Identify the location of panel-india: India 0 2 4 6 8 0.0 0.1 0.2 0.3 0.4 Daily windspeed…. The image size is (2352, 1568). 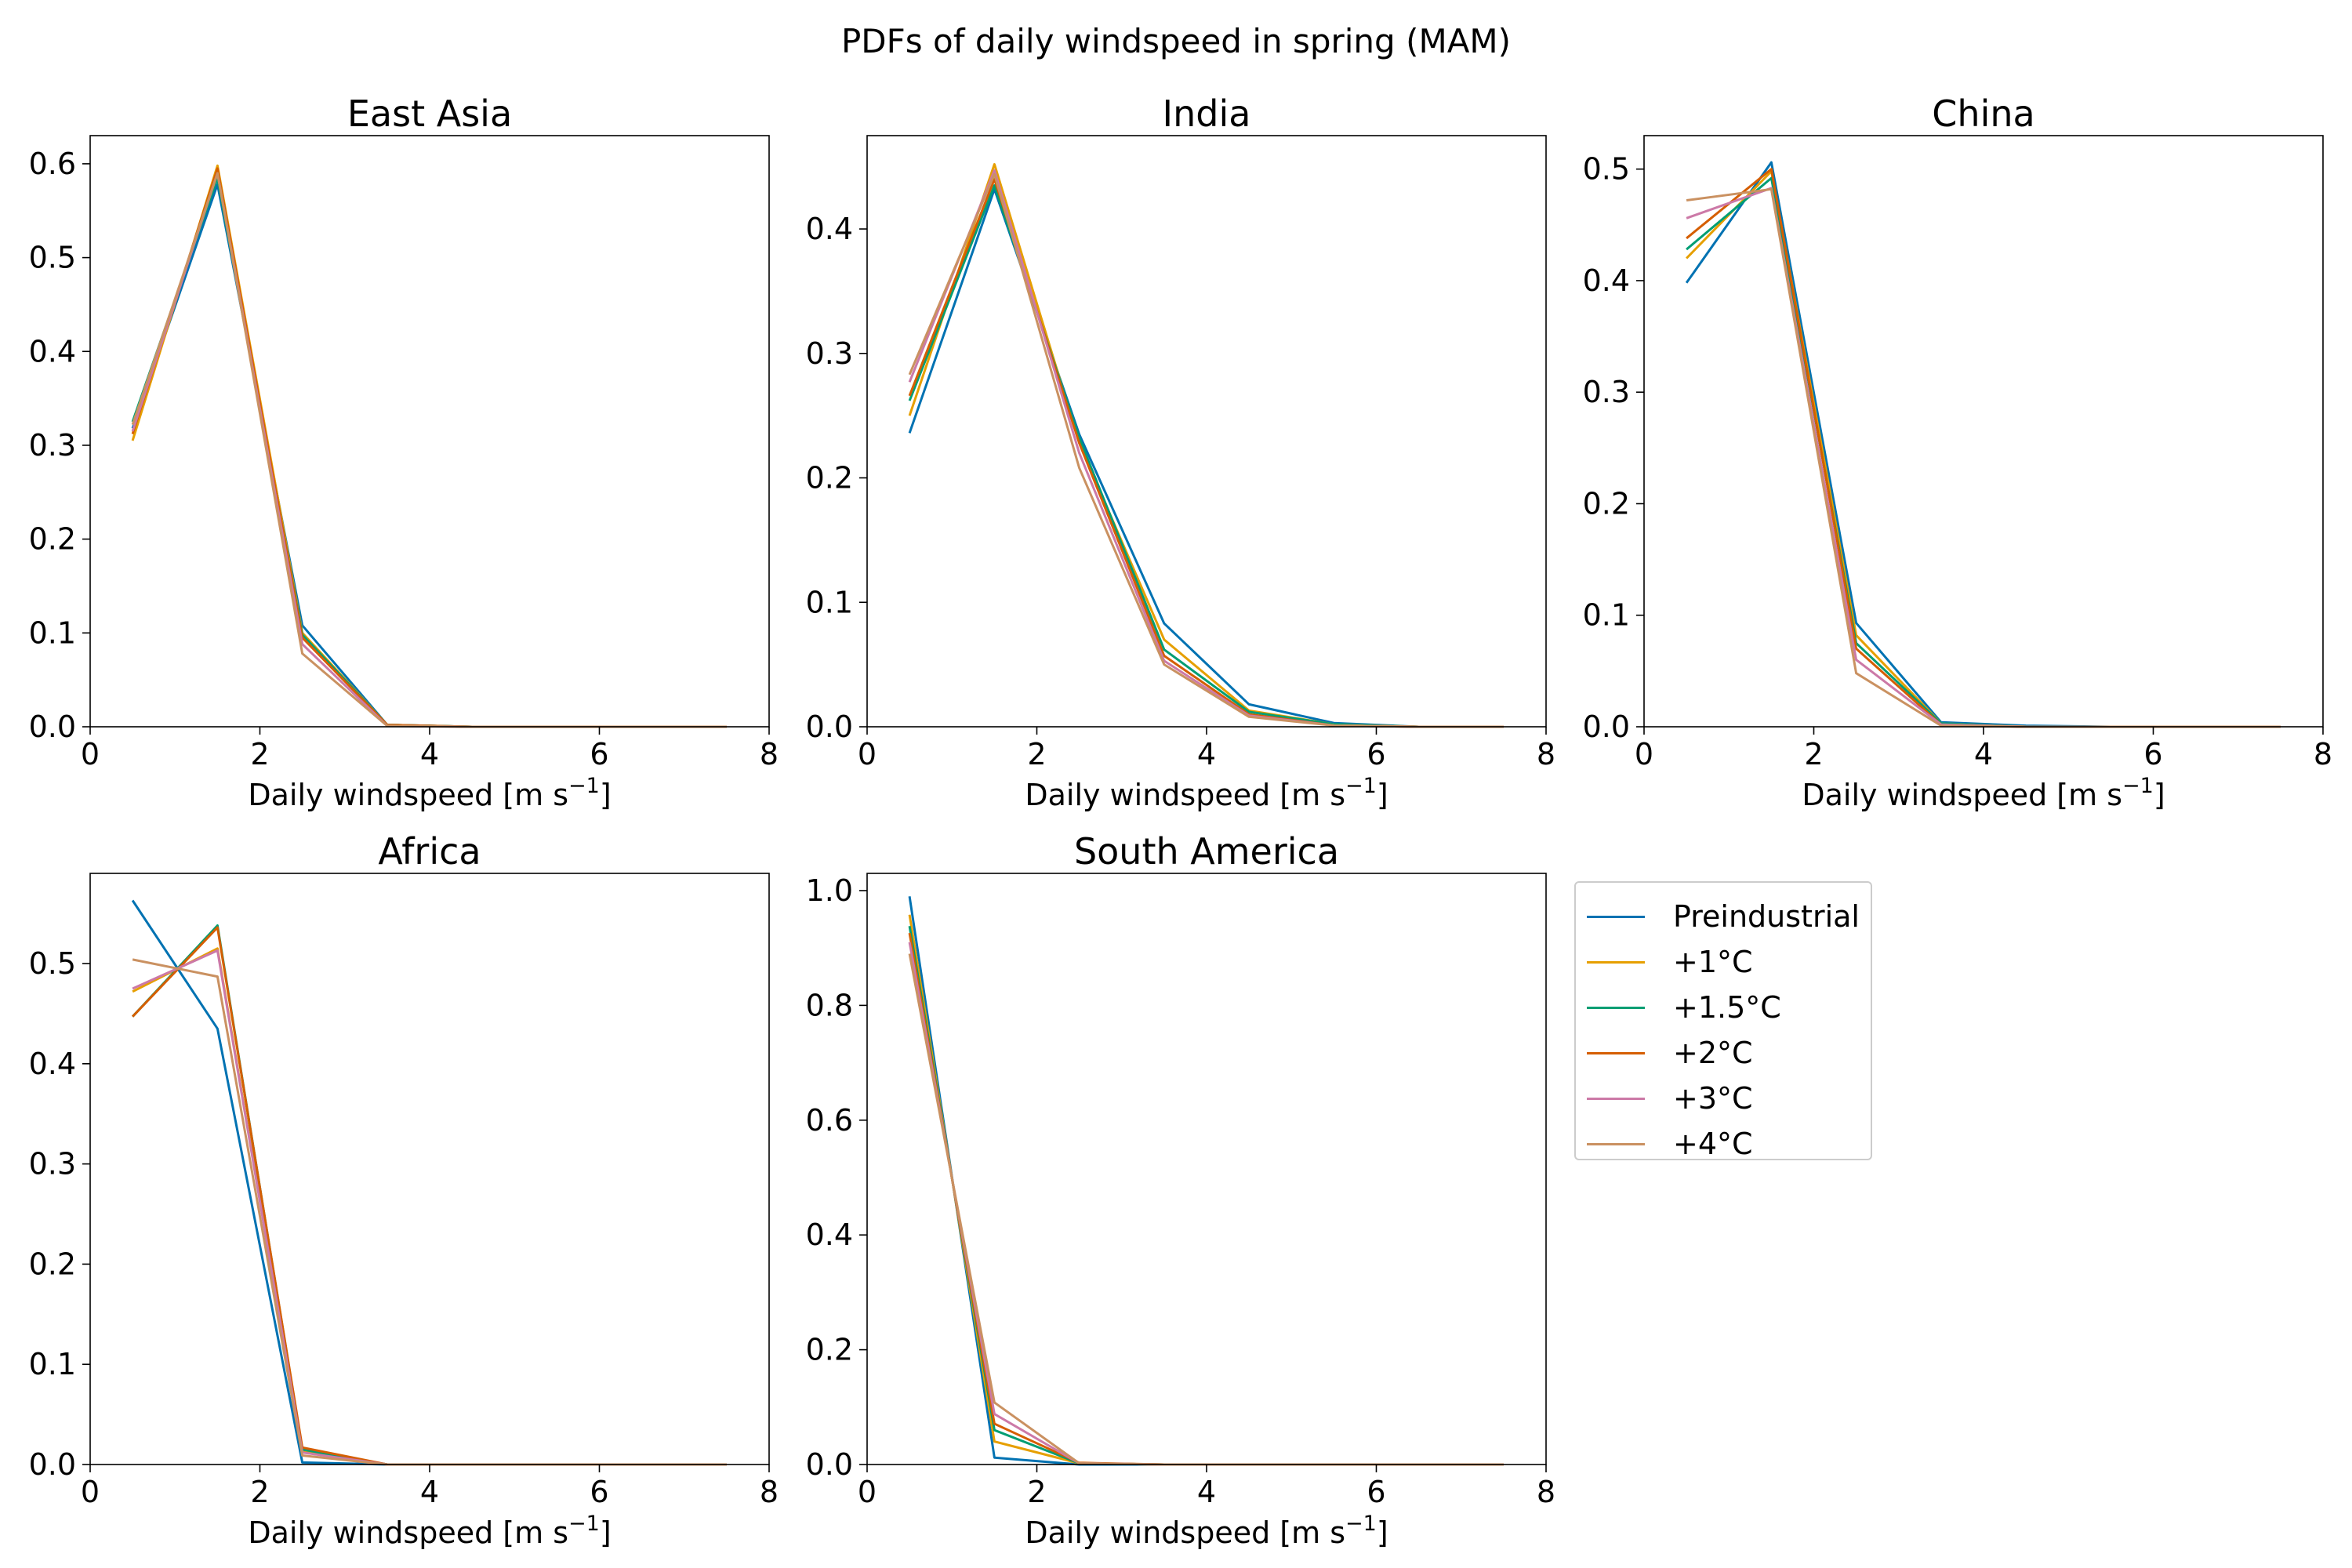
(1181, 453).